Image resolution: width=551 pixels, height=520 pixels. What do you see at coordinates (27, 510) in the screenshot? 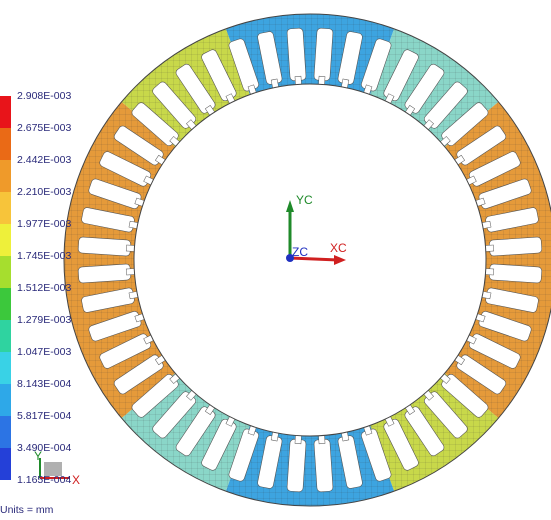
I see `units-label: Units = mm` at bounding box center [27, 510].